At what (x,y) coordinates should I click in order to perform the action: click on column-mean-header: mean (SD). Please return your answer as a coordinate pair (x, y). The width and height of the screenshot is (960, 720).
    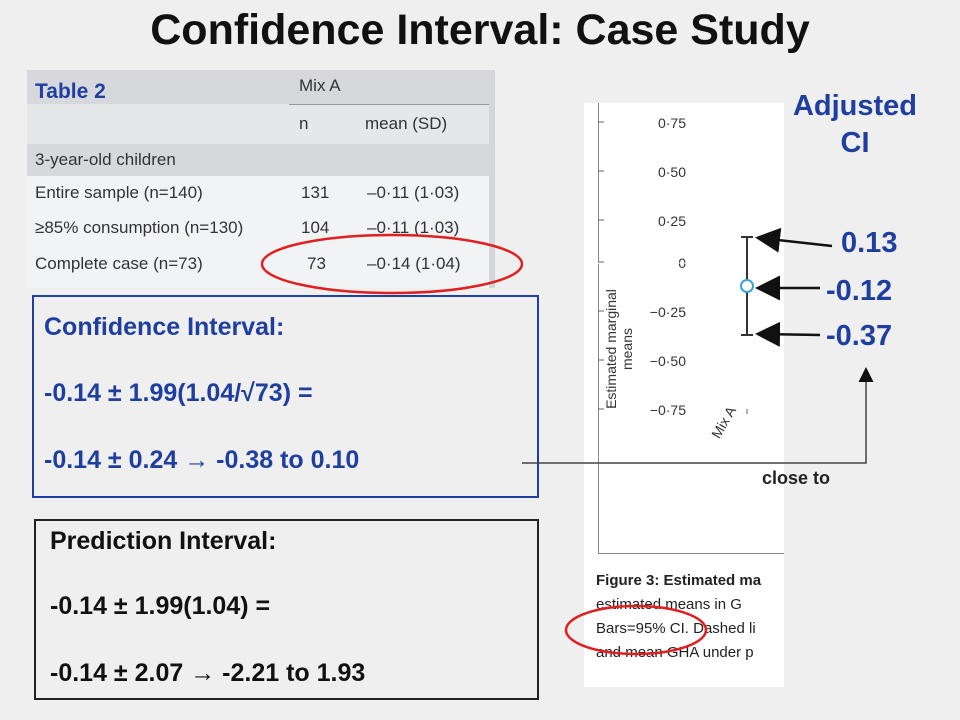
    Looking at the image, I should click on (406, 123).